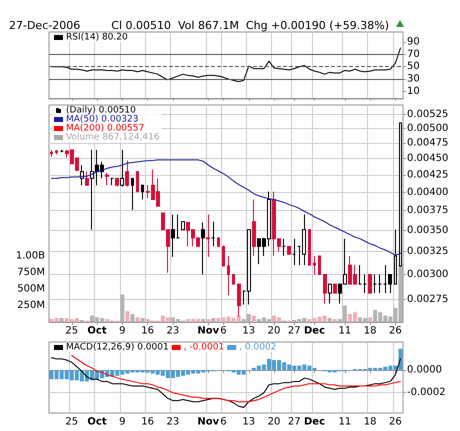 The height and width of the screenshot is (431, 460). I want to click on chart-title: 27-Dec-2006, so click(44, 25).